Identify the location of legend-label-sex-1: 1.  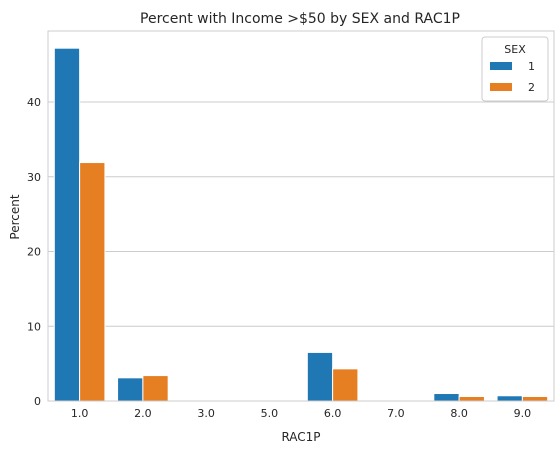
(531, 66).